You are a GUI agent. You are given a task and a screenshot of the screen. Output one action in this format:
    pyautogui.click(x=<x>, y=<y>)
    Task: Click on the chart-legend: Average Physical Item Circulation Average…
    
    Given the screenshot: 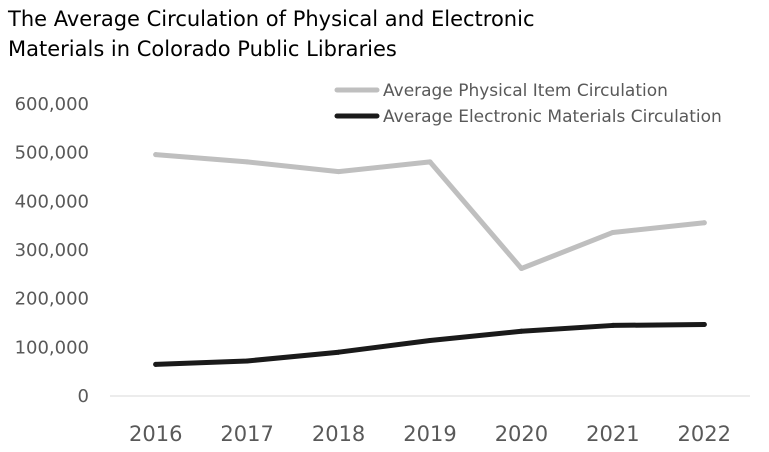 What is the action you would take?
    pyautogui.click(x=528, y=104)
    